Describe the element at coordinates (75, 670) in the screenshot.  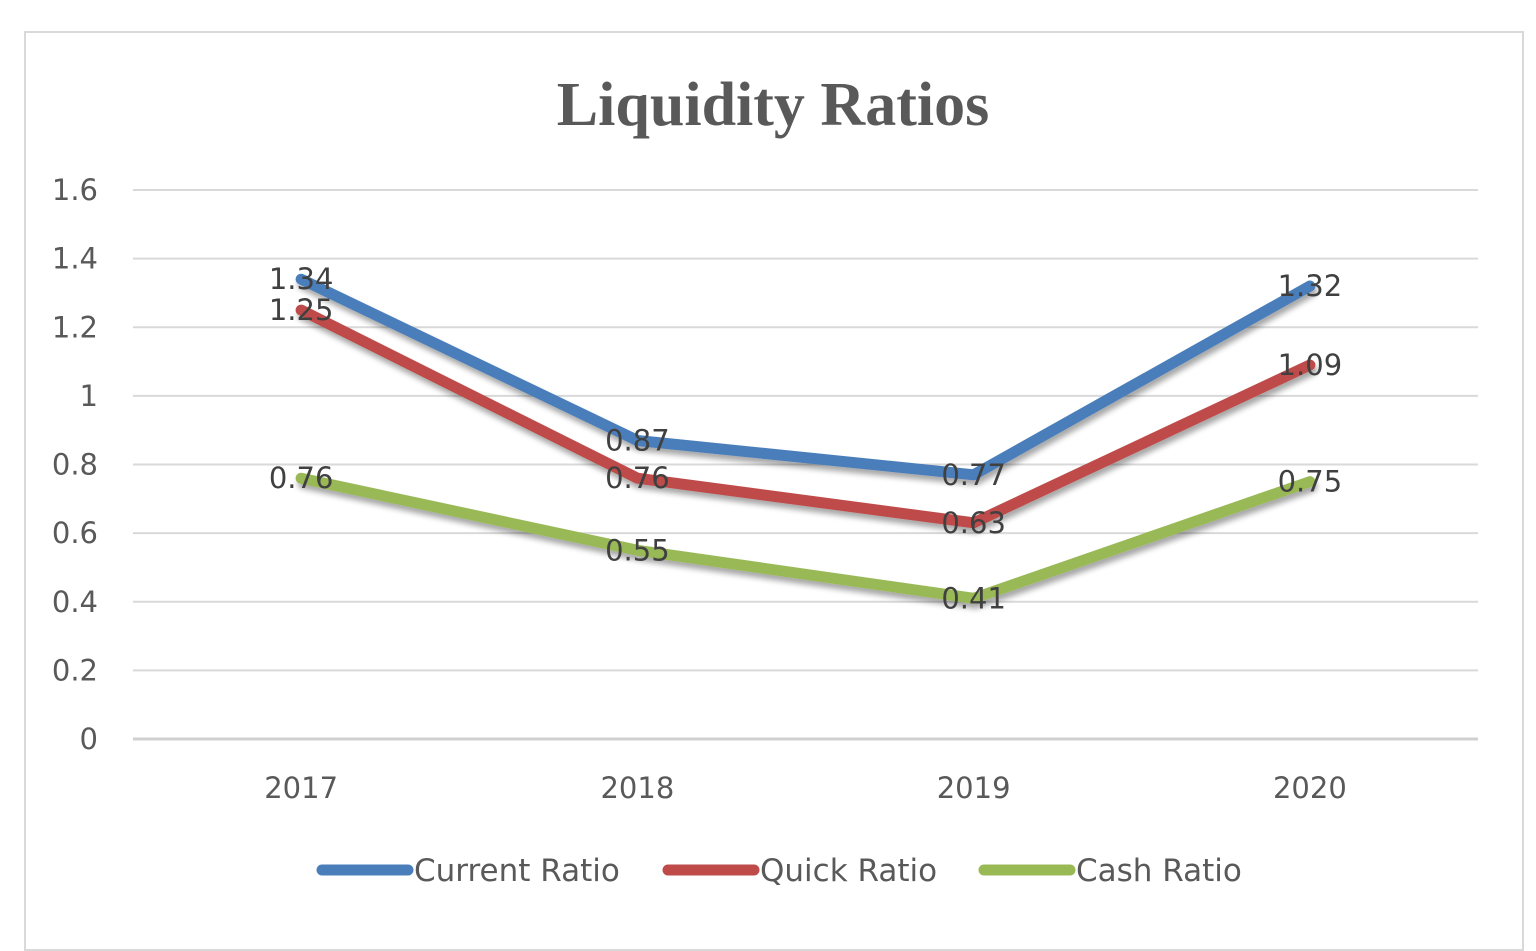
I see `y-tick-label: 0.2` at that location.